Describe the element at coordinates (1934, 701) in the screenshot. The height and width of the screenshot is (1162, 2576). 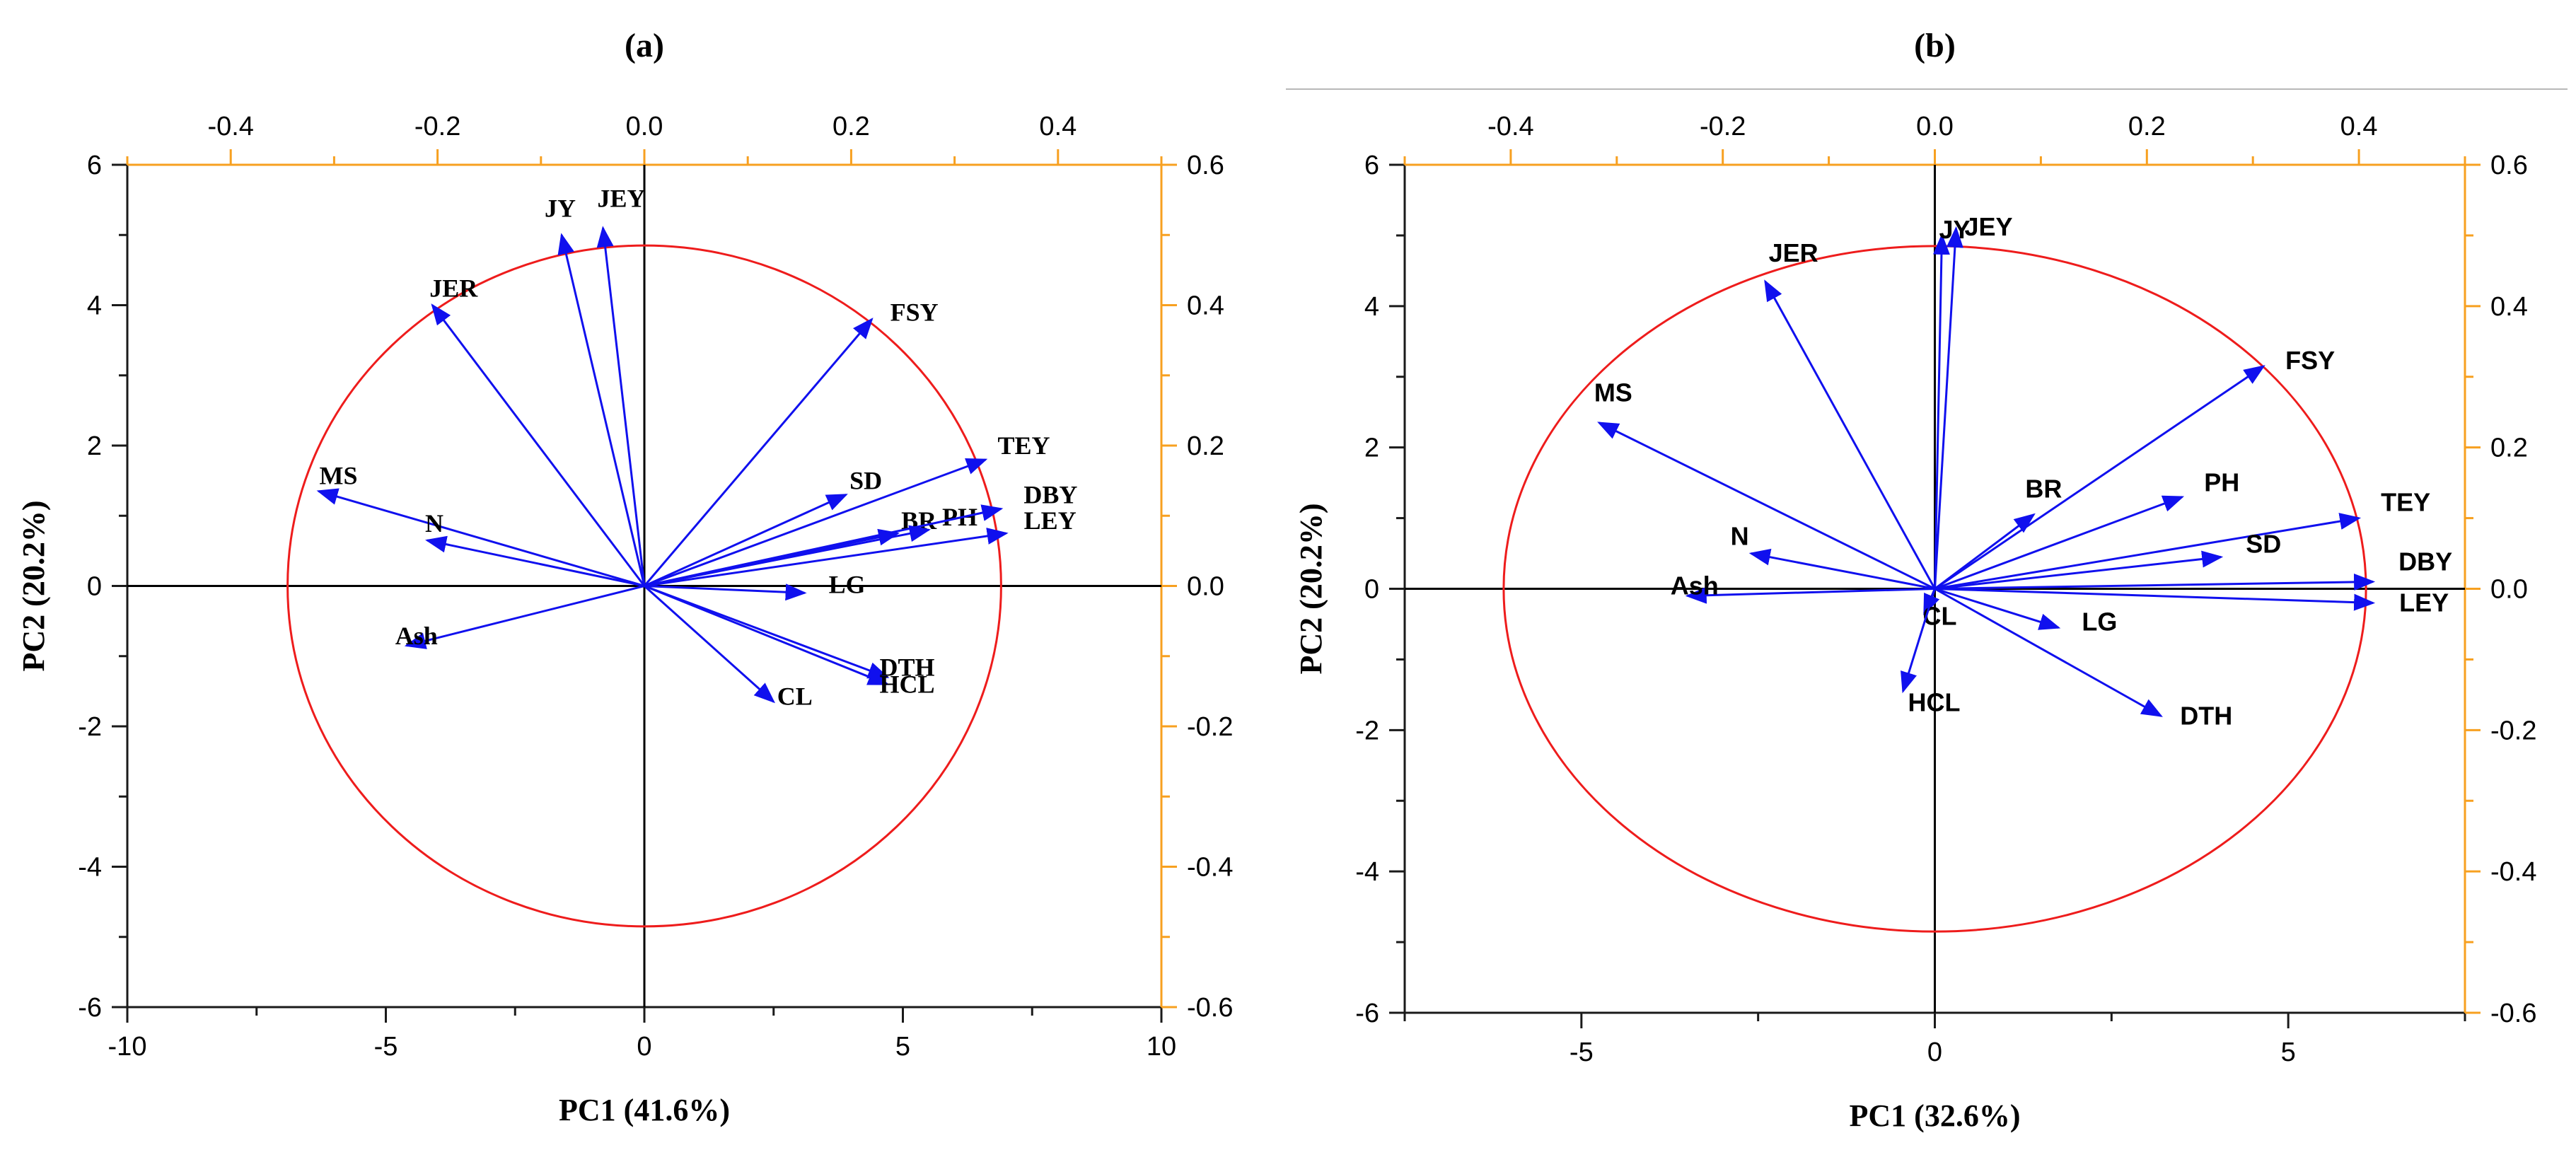
I see `vector-label: HCL` at that location.